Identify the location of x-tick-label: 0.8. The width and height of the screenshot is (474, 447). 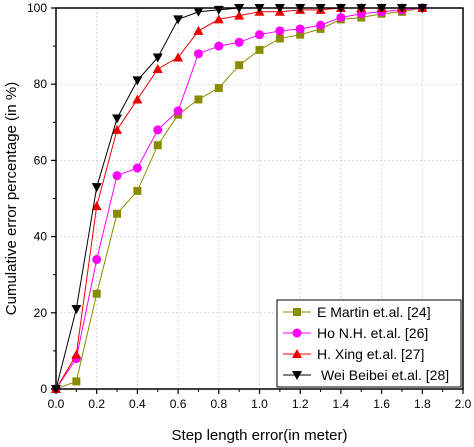
(218, 404).